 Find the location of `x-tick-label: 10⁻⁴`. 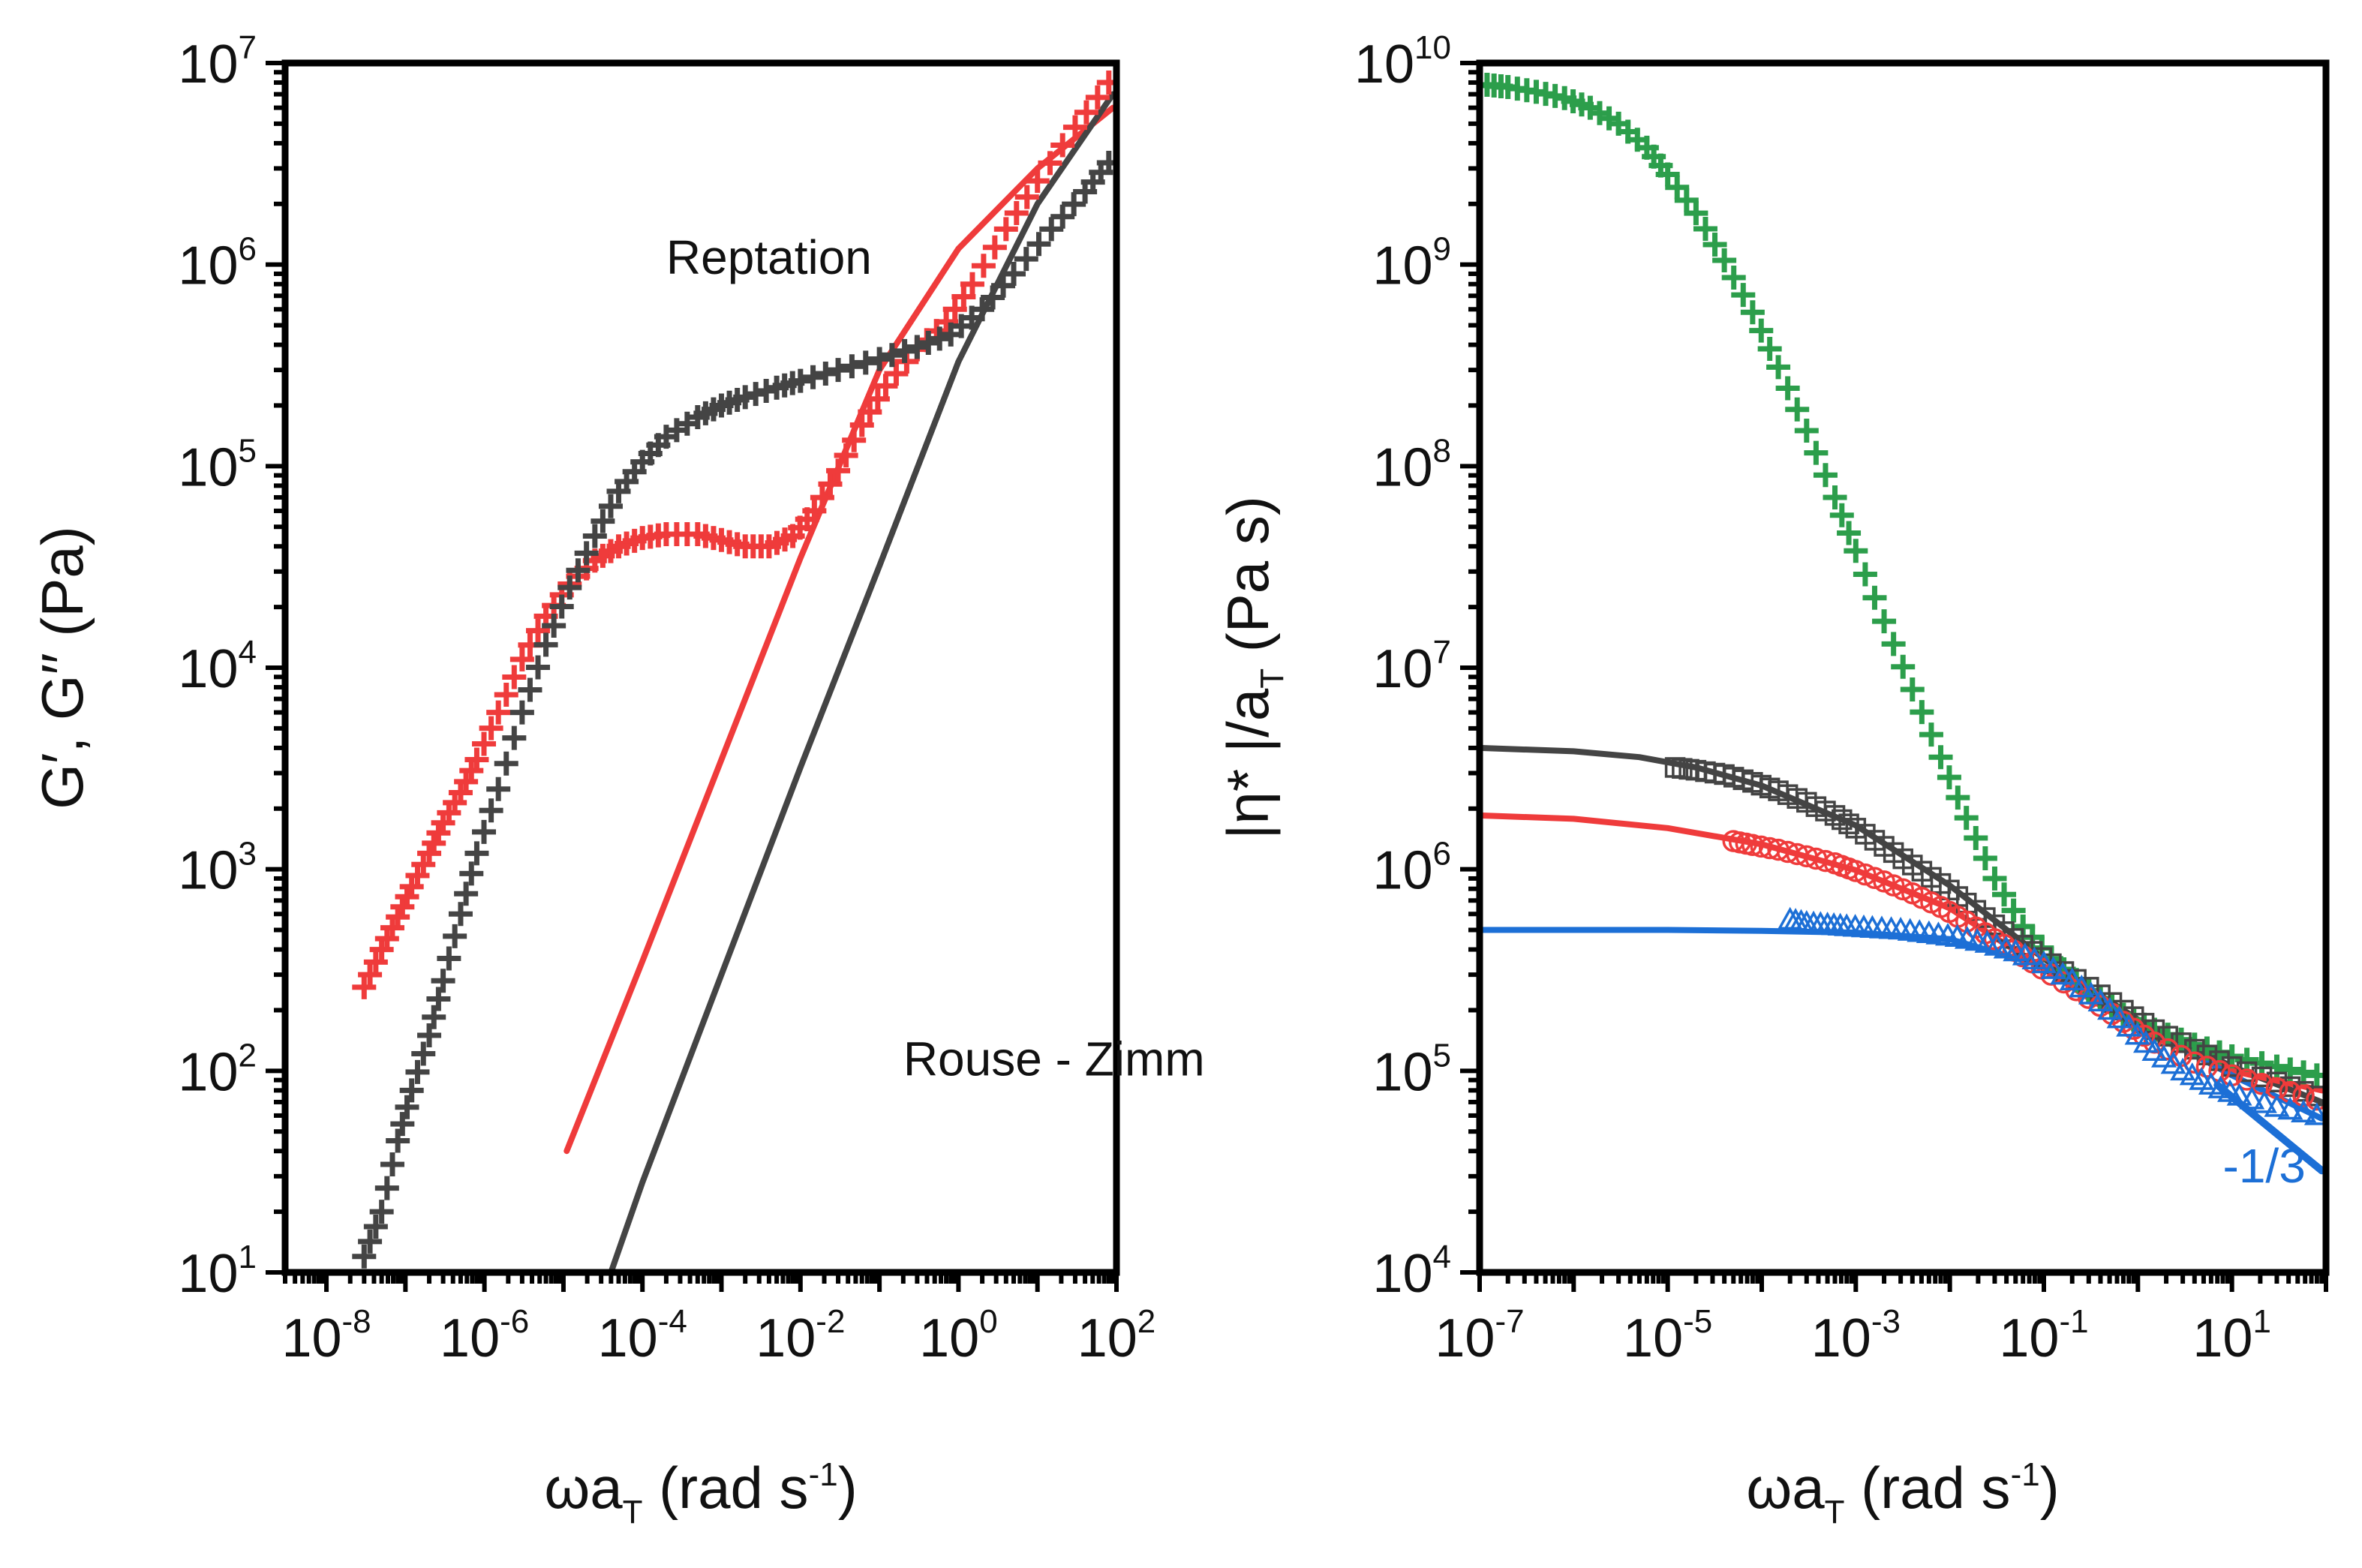

x-tick-label: 10⁻⁴ is located at coordinates (642, 1336).